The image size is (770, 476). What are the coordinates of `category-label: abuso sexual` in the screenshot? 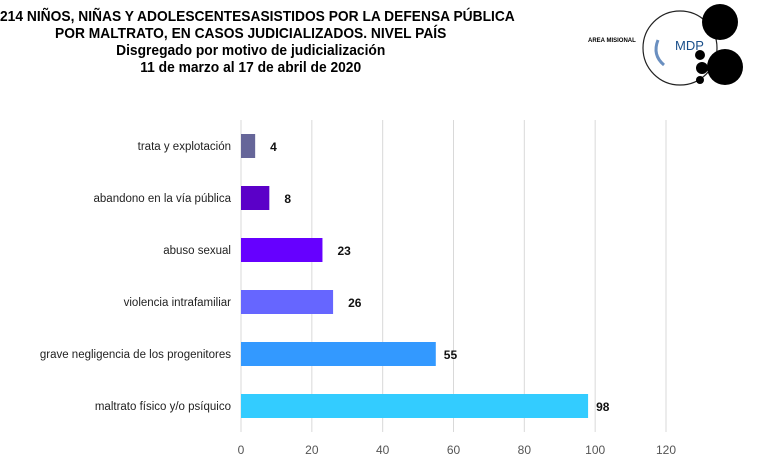 It's located at (197, 251).